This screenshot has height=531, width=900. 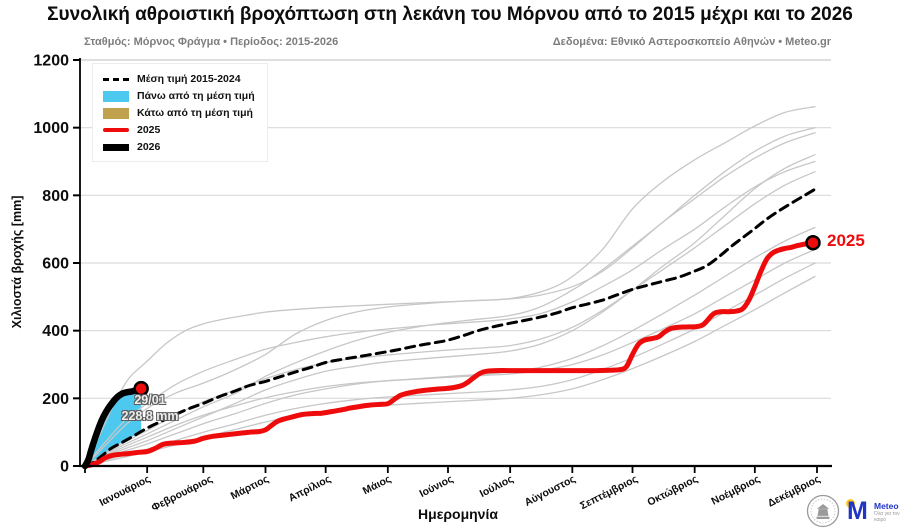 I want to click on label-2025: 2025, so click(x=846, y=240).